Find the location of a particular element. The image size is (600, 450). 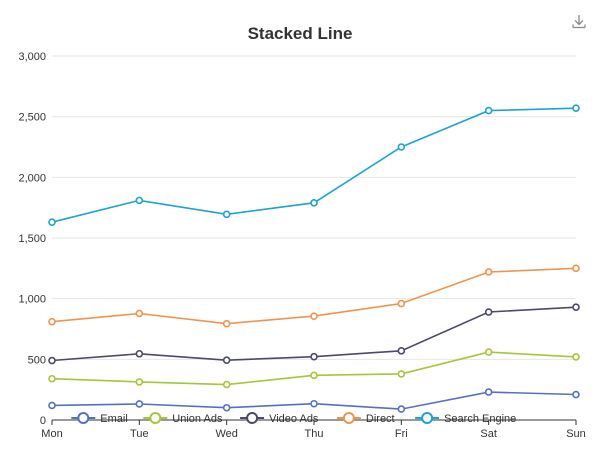

x-tick-label: Mon is located at coordinates (51, 434).